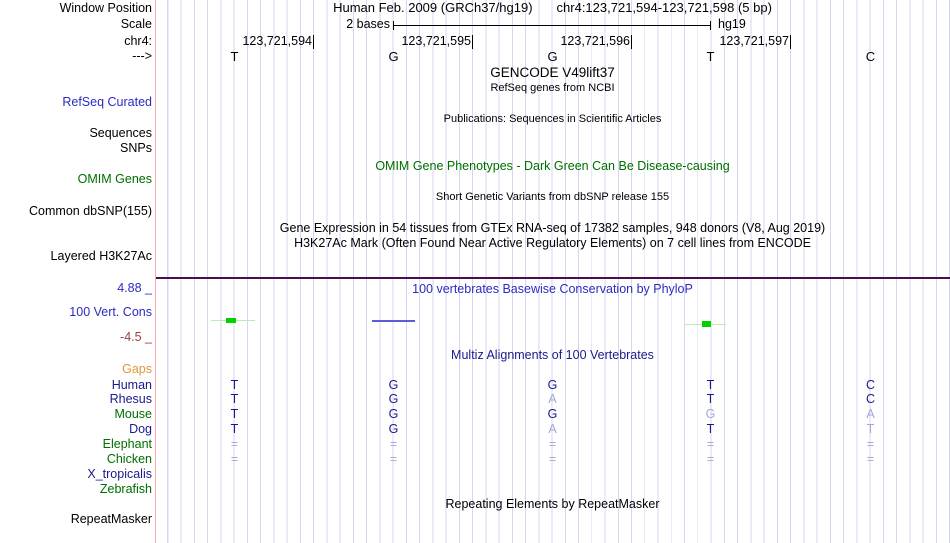 Image resolution: width=950 pixels, height=543 pixels. Describe the element at coordinates (393, 429) in the screenshot. I see `align-base-dog-1: G` at that location.